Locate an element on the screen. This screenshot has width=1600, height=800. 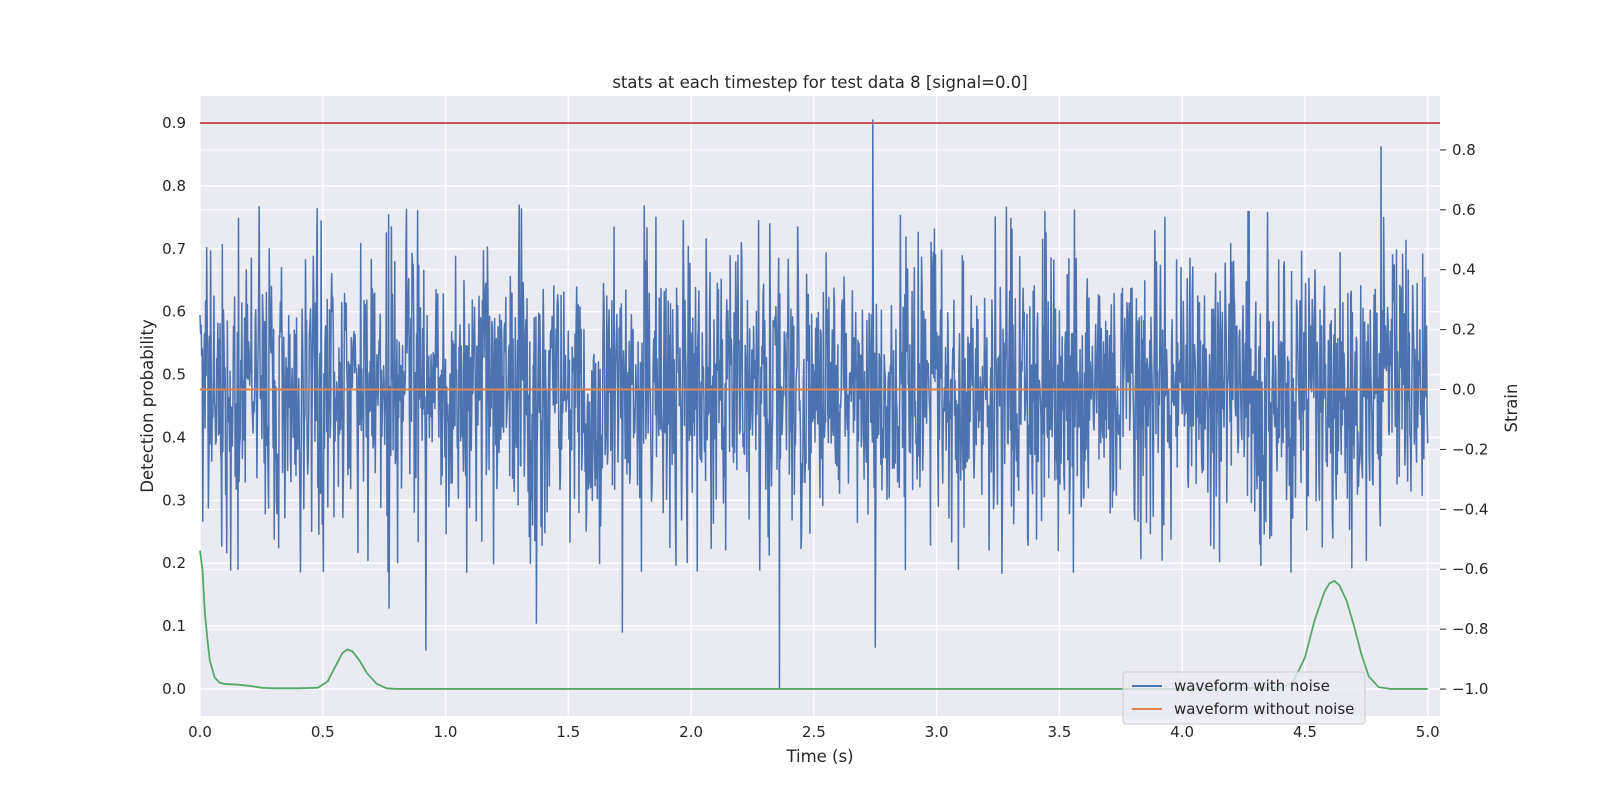
x-tick-label: 0.0 is located at coordinates (200, 732).